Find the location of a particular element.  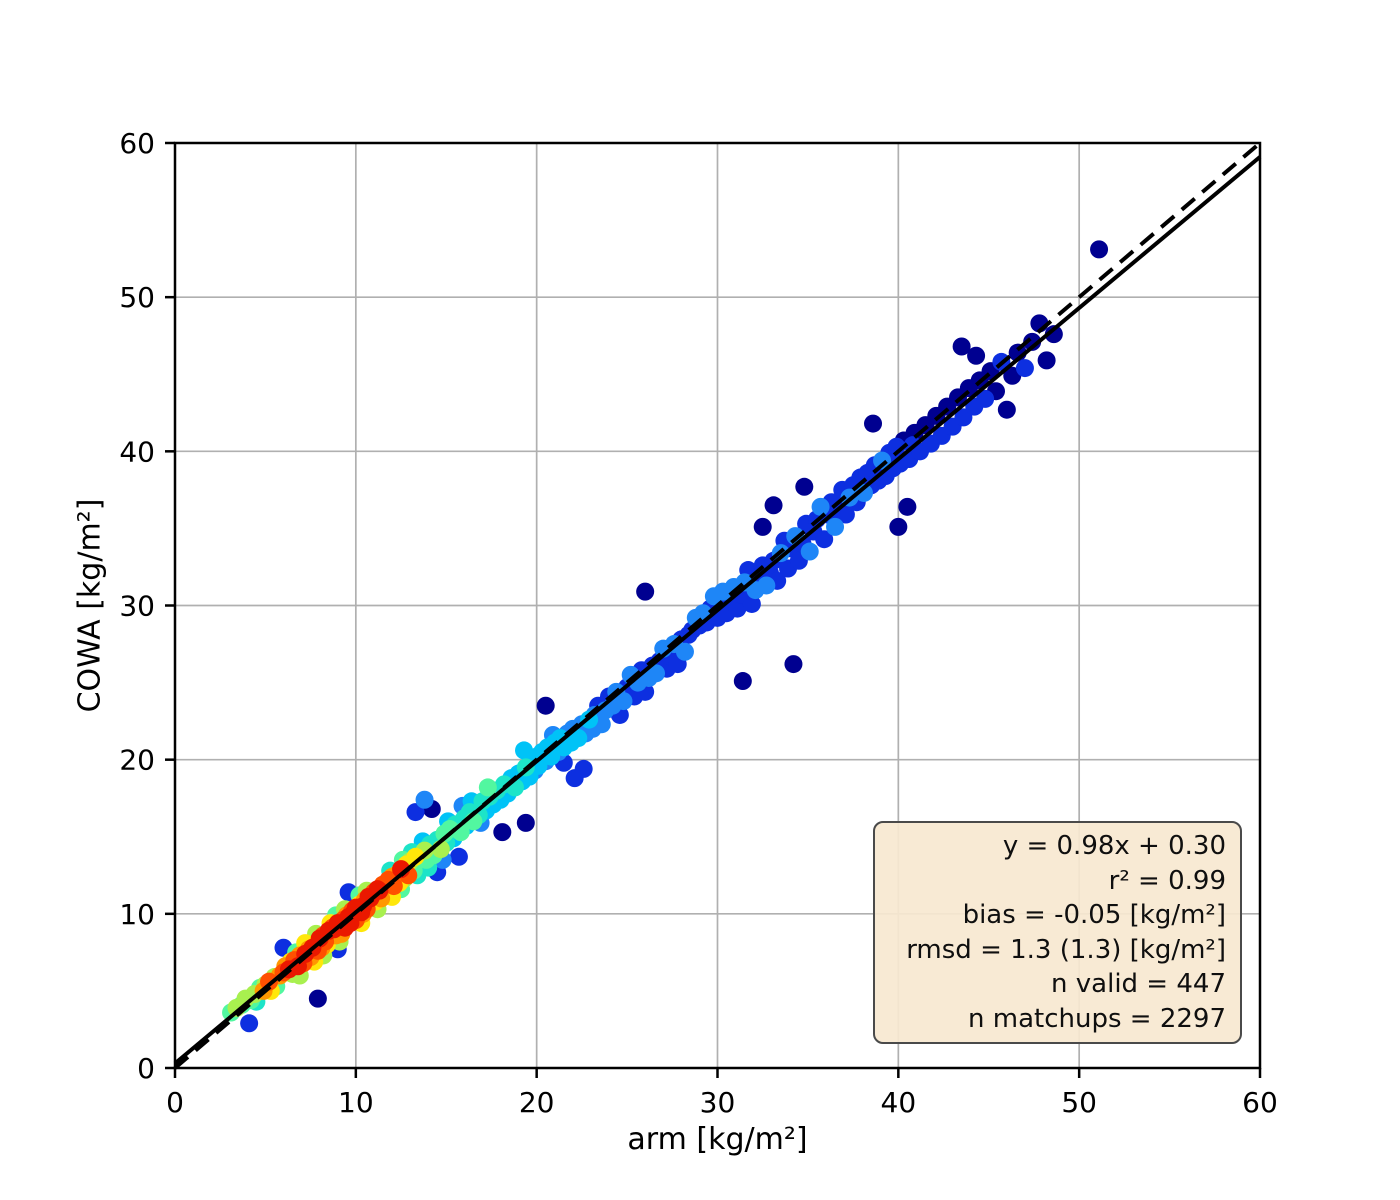

y-tick-label: 40 is located at coordinates (137, 451).